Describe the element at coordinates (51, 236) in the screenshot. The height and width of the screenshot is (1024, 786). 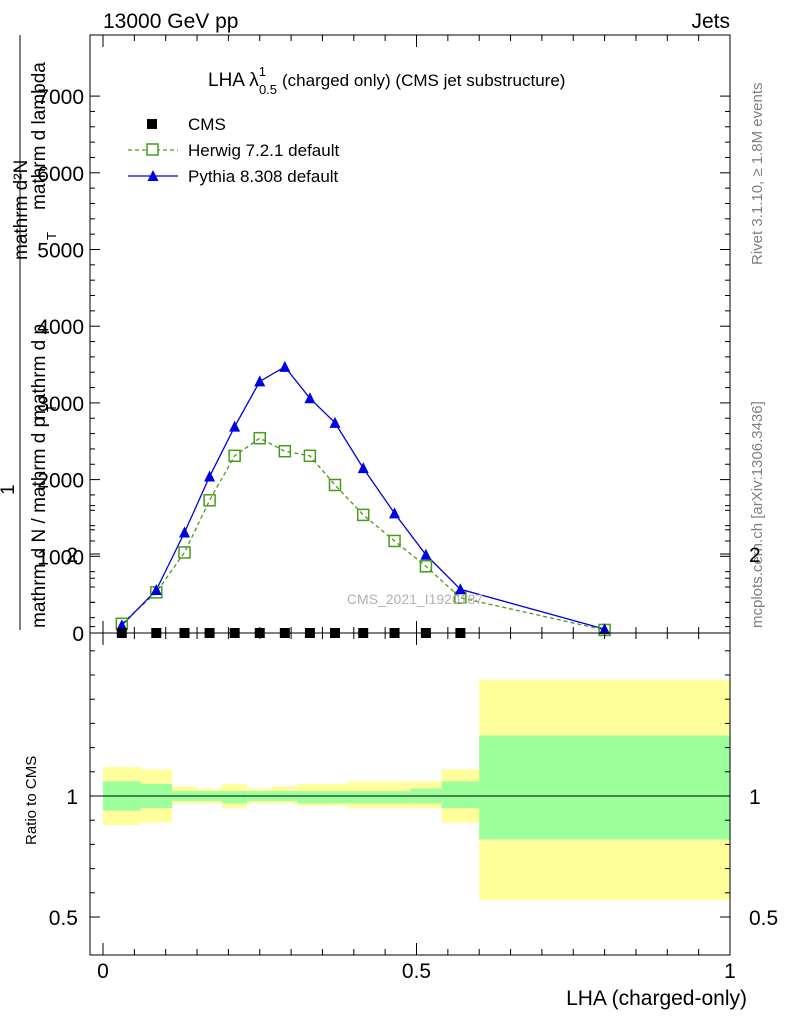
I see `ylabel-sub-1: T` at that location.